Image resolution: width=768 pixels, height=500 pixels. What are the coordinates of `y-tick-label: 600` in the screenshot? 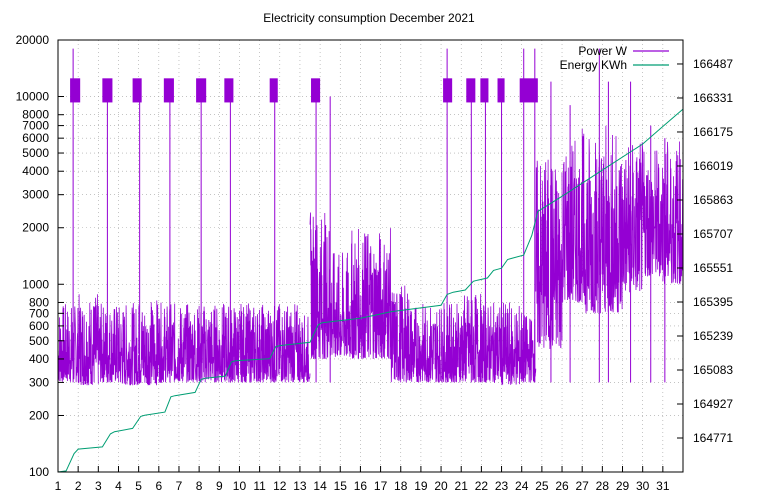 It's located at (39, 326).